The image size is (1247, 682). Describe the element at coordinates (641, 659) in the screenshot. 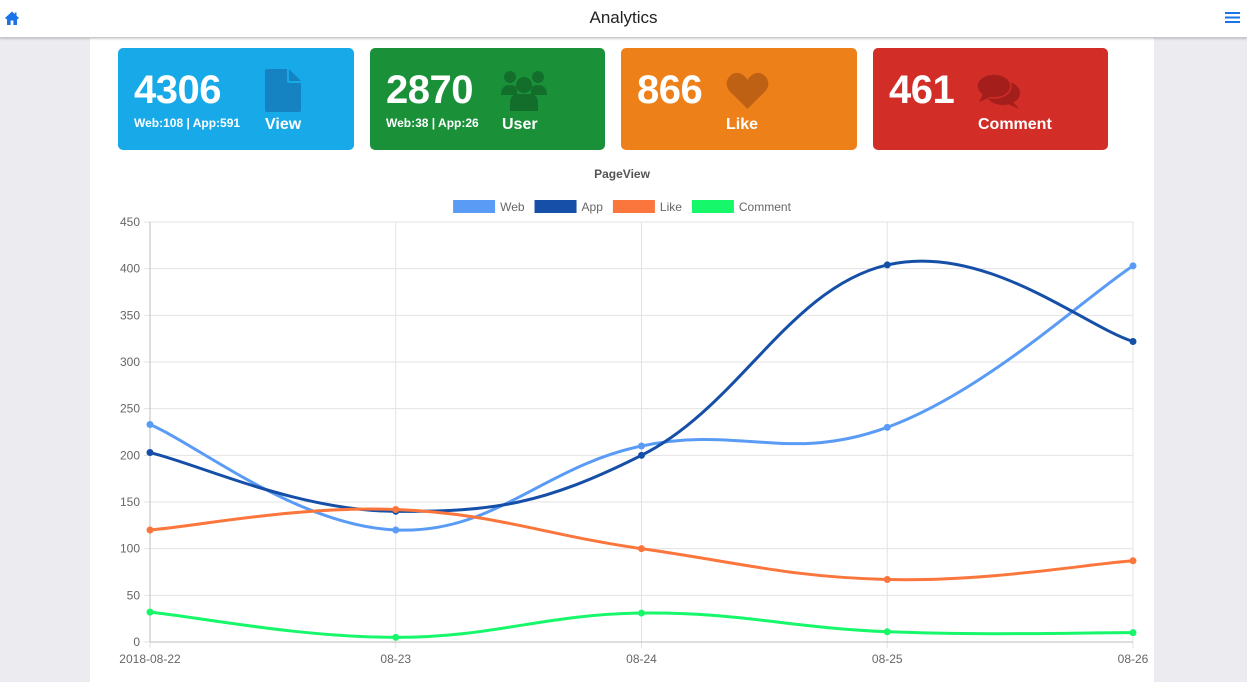

I see `x-tick-label: 08-24` at that location.